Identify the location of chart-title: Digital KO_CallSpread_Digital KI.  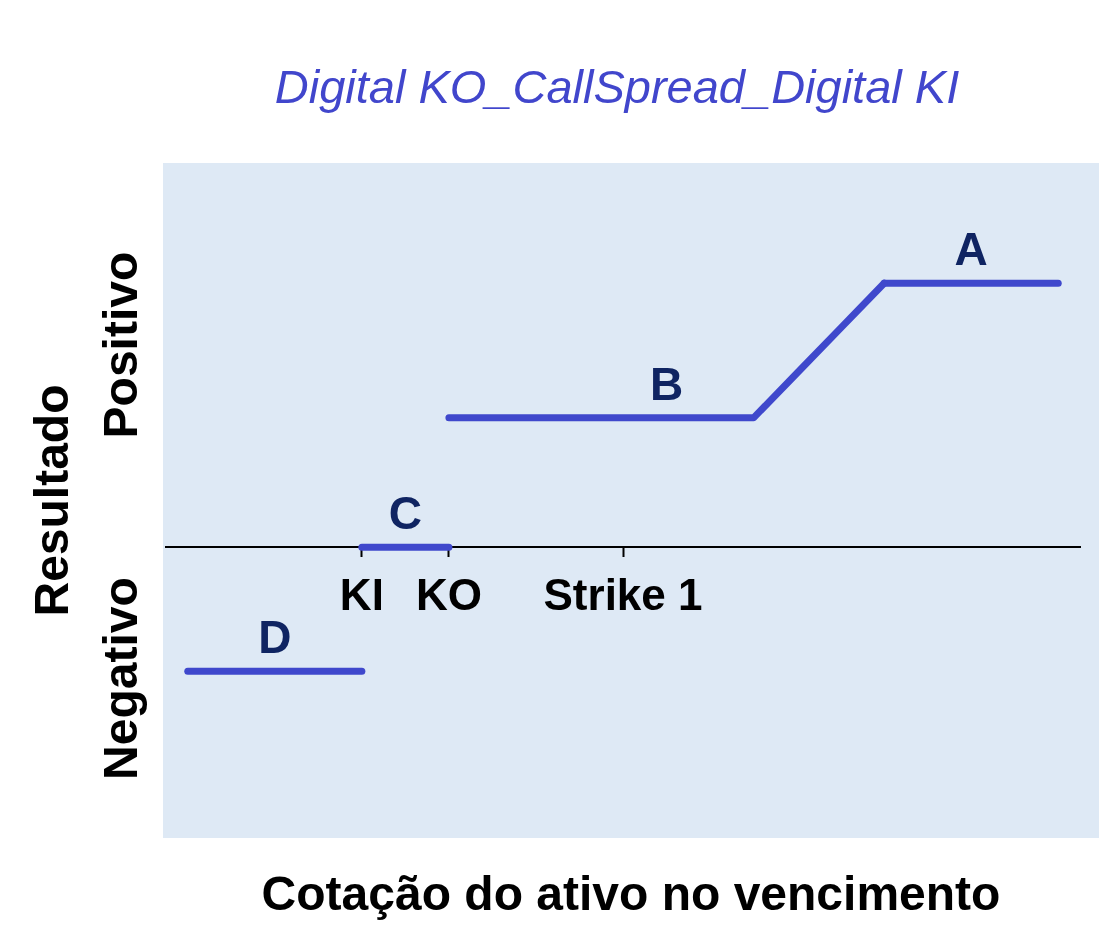
(617, 86).